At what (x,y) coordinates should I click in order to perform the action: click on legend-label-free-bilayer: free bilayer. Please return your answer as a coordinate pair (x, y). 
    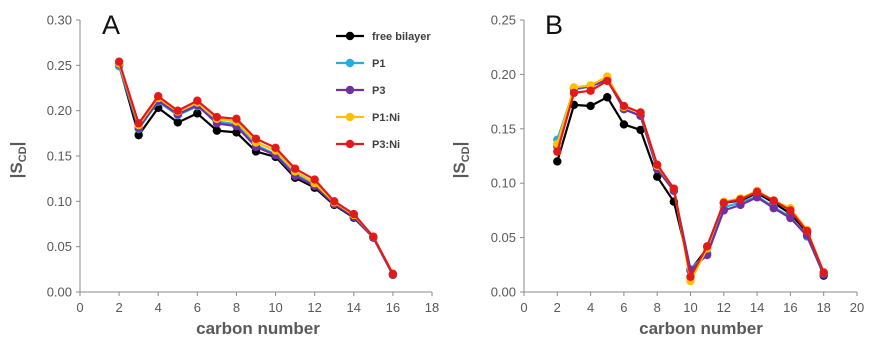
    Looking at the image, I should click on (401, 37).